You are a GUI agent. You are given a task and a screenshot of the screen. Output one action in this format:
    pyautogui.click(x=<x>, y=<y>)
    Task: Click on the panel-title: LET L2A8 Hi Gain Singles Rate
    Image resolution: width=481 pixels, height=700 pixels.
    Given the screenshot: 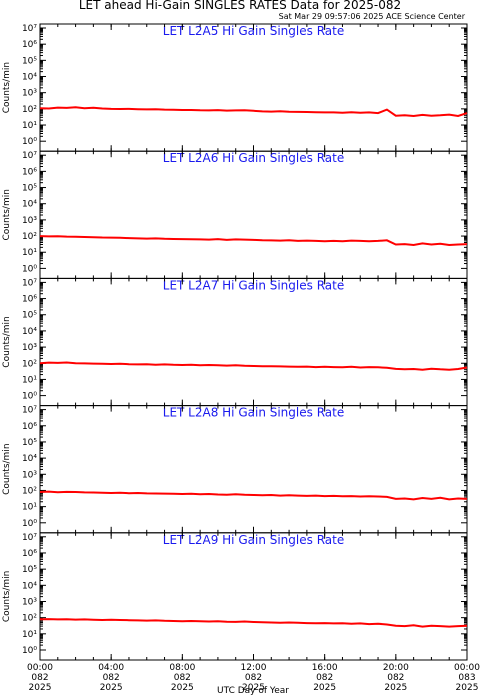 What is the action you would take?
    pyautogui.click(x=253, y=413)
    